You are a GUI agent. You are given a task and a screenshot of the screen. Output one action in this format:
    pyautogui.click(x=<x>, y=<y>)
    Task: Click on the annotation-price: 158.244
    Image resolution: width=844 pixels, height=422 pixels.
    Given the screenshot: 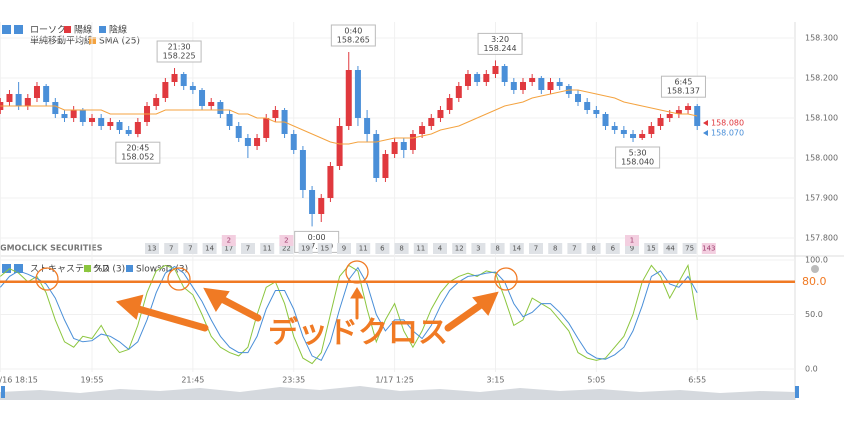 What is the action you would take?
    pyautogui.click(x=500, y=48)
    